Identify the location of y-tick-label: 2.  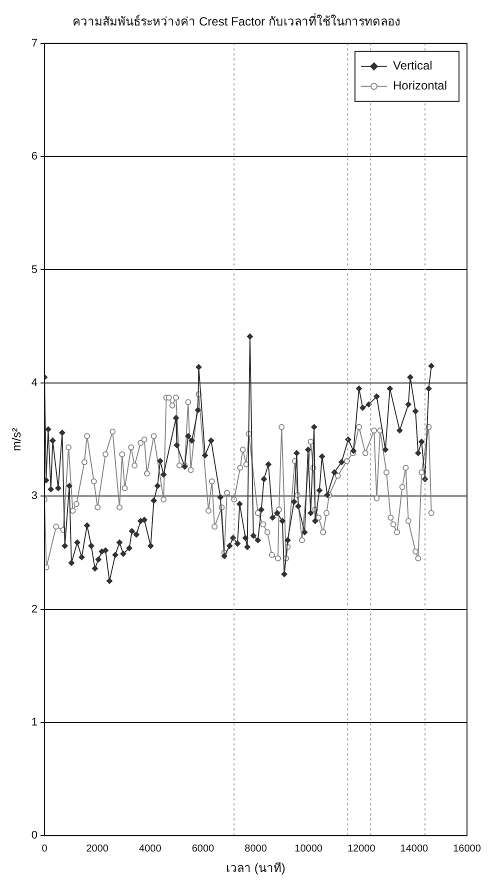
(34, 609).